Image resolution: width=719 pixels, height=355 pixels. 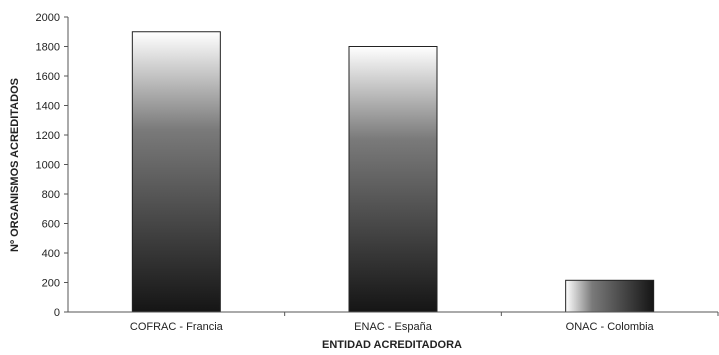 I want to click on x-category-label: ONAC - Colombia, so click(x=610, y=327).